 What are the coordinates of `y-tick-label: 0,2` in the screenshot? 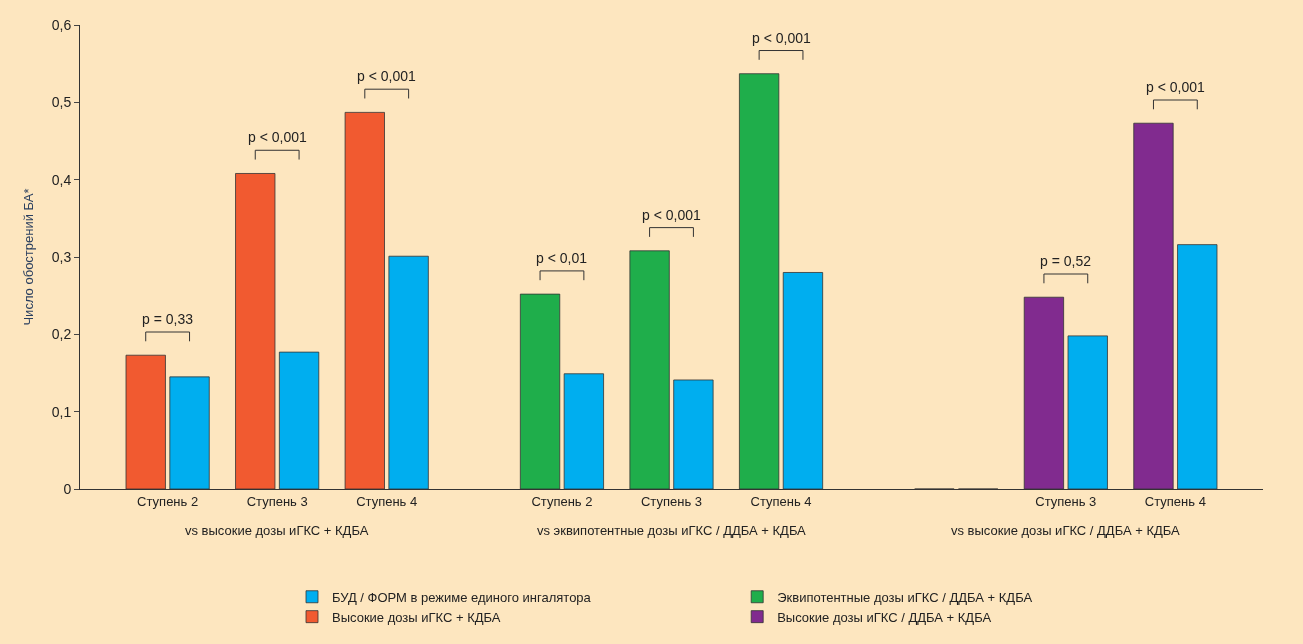 It's located at (61, 334).